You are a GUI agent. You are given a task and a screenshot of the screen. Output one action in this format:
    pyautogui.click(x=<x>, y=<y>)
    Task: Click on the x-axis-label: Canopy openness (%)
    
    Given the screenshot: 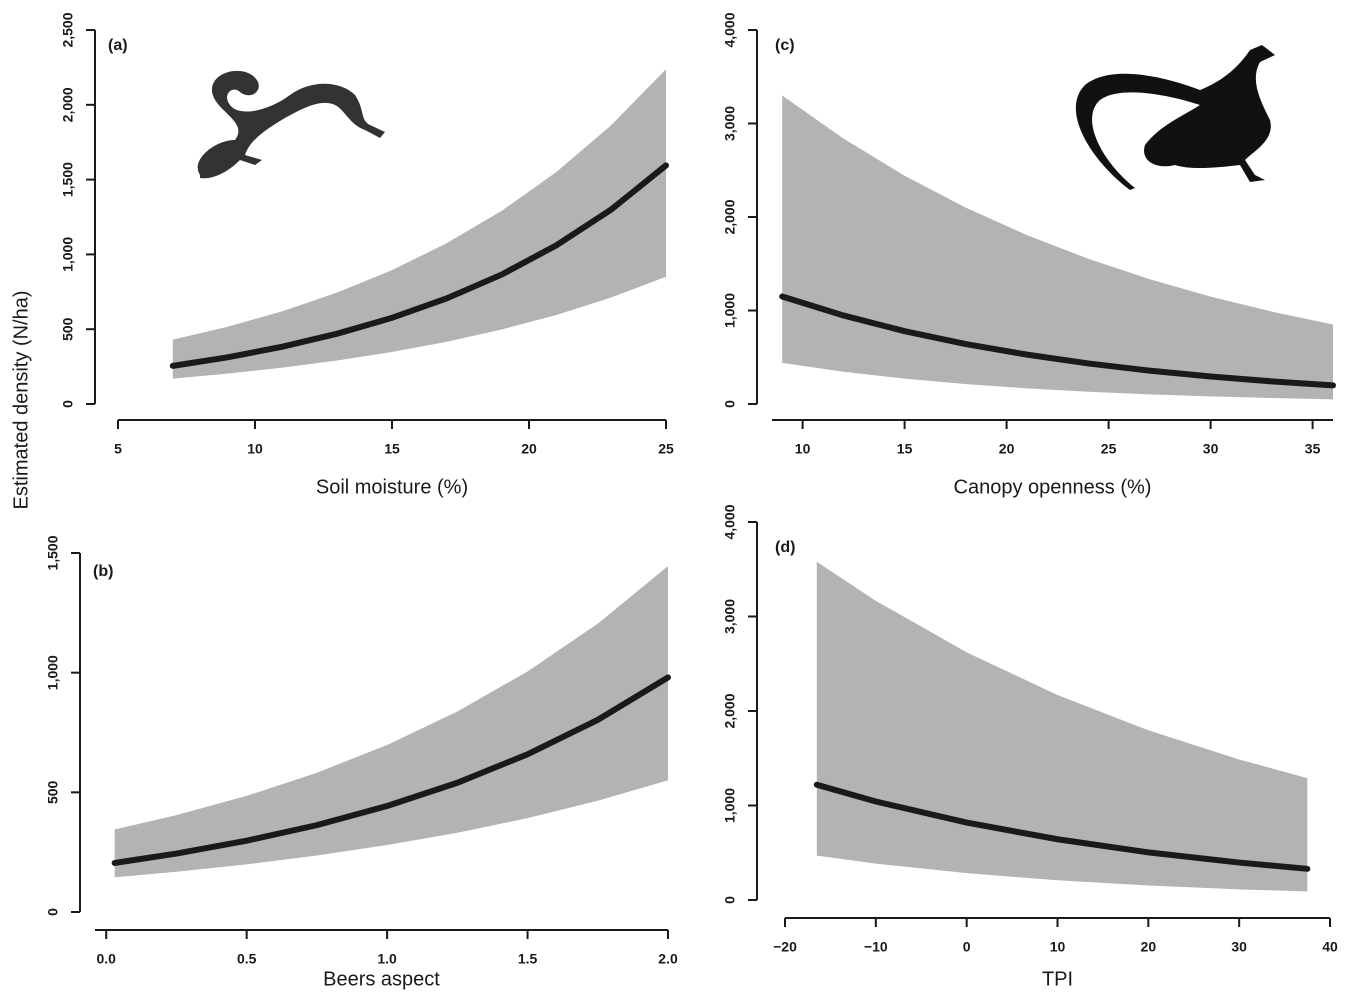 What is the action you would take?
    pyautogui.click(x=1053, y=487)
    